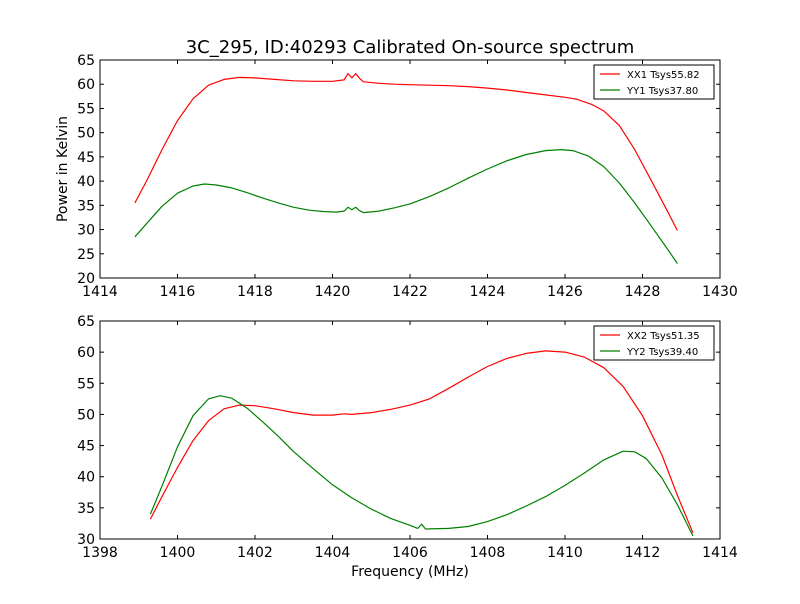 Image resolution: width=800 pixels, height=604 pixels. What do you see at coordinates (178, 553) in the screenshot?
I see `x-tick-label: 1400` at bounding box center [178, 553].